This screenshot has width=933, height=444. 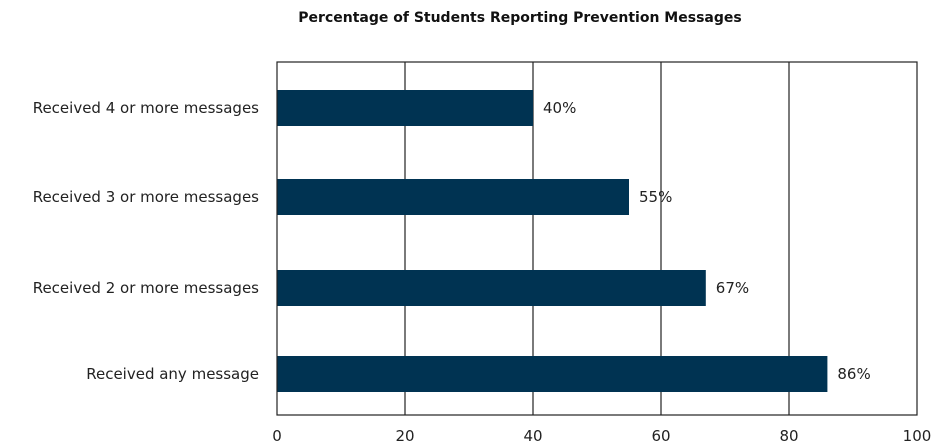 What do you see at coordinates (146, 197) in the screenshot?
I see `category-label-2: Received 3 or more messages` at bounding box center [146, 197].